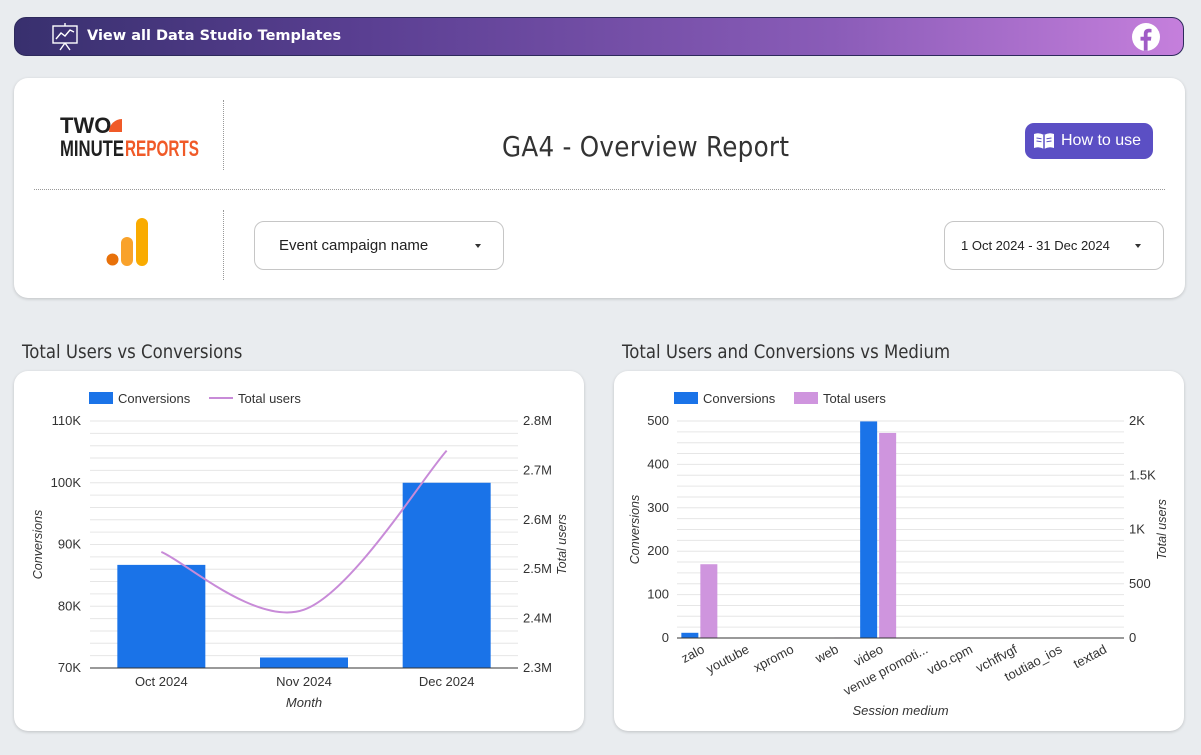 The height and width of the screenshot is (755, 1201). I want to click on google-analytics-icon, so click(127, 242).